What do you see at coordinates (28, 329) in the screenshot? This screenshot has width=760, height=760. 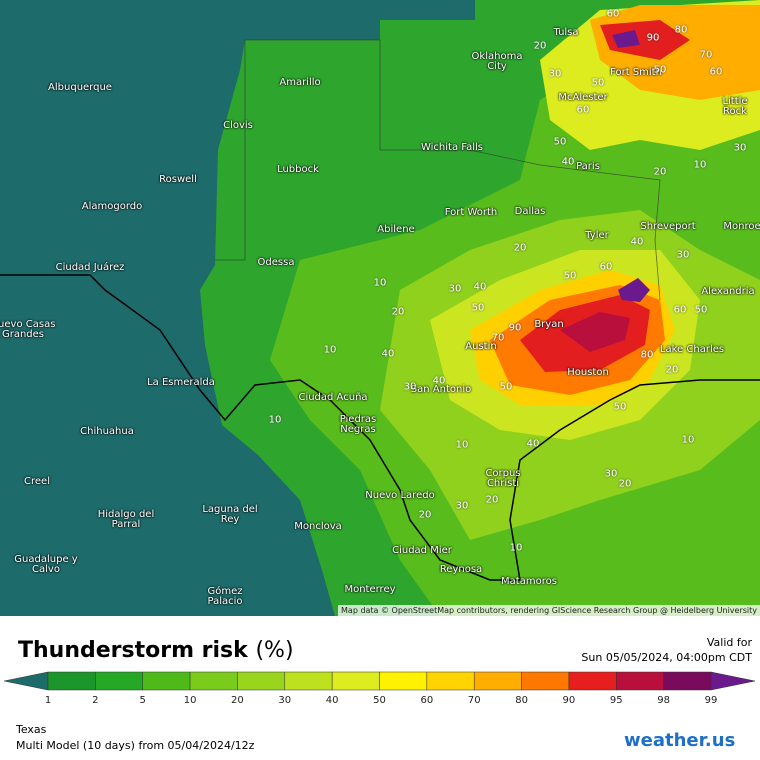 I see `city-label: Nuevo Casas Grandes` at bounding box center [28, 329].